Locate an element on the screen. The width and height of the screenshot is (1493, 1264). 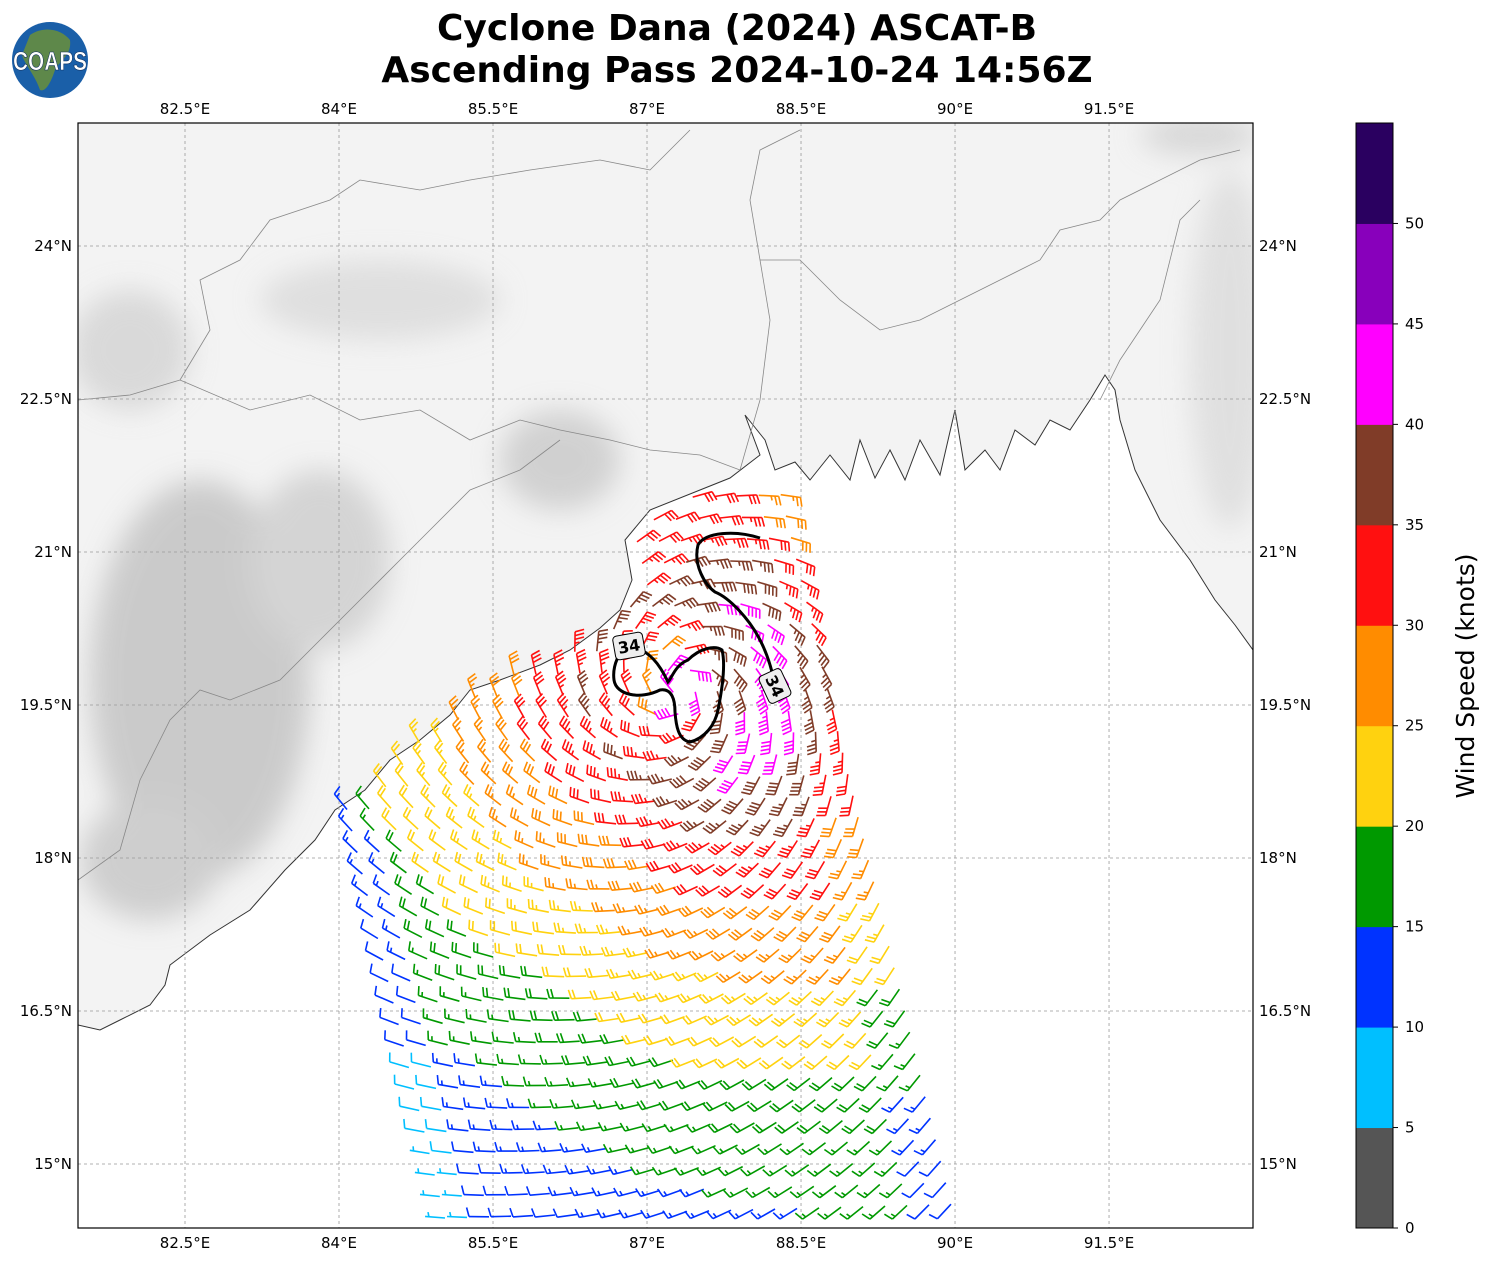
lon-label: 91.5°E is located at coordinates (1109, 109).